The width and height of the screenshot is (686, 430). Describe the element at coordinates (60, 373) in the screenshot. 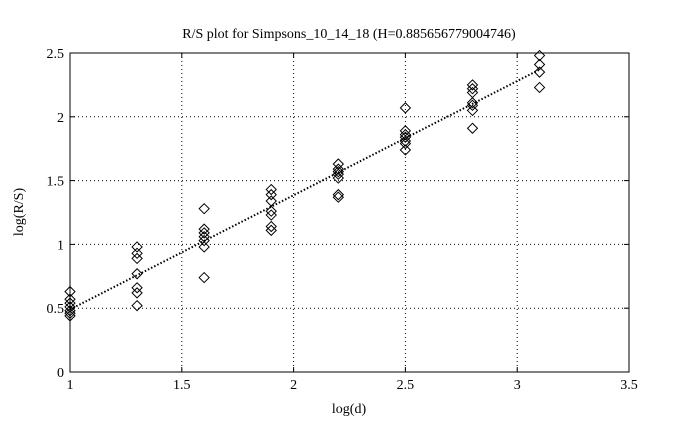

I see `y-tick-label: 0` at that location.